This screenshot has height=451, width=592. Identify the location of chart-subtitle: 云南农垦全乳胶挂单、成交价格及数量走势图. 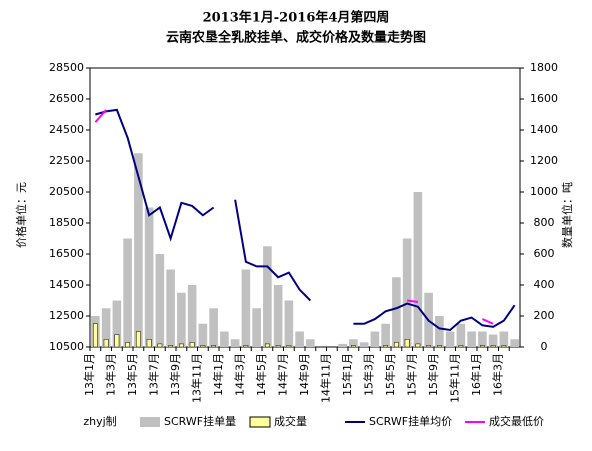
(296, 38).